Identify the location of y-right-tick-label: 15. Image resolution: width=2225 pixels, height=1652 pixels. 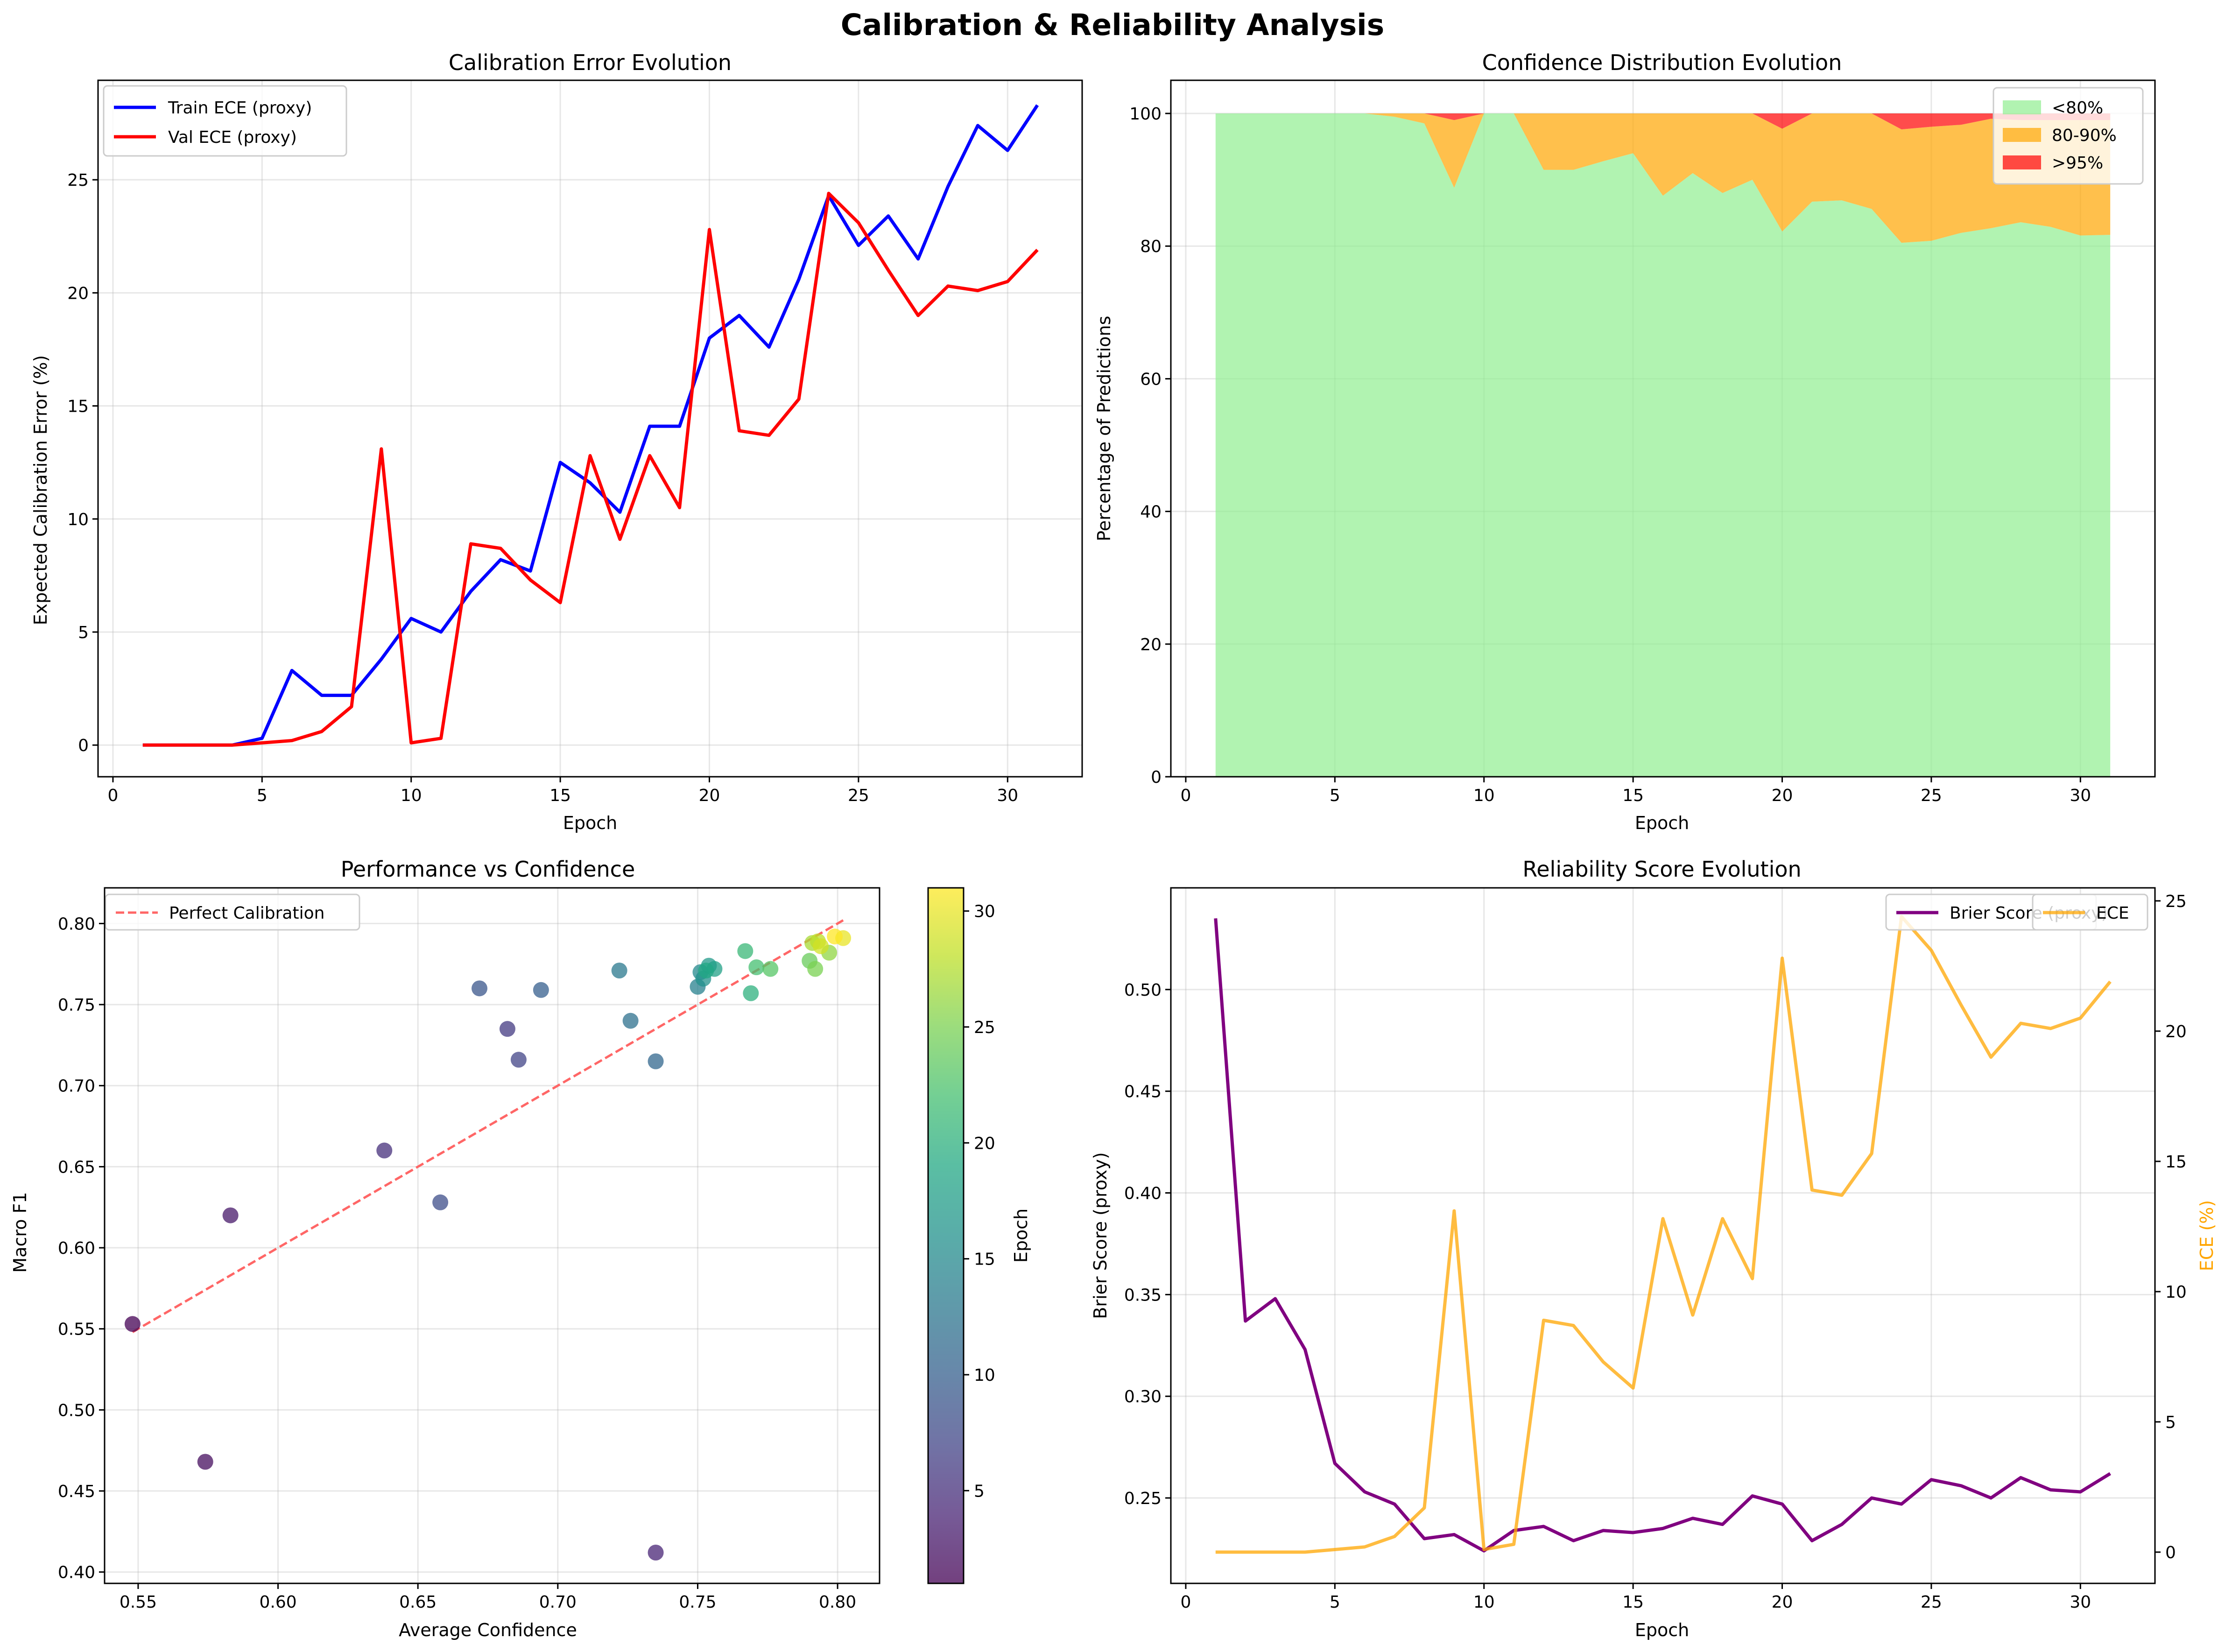
(2176, 1162).